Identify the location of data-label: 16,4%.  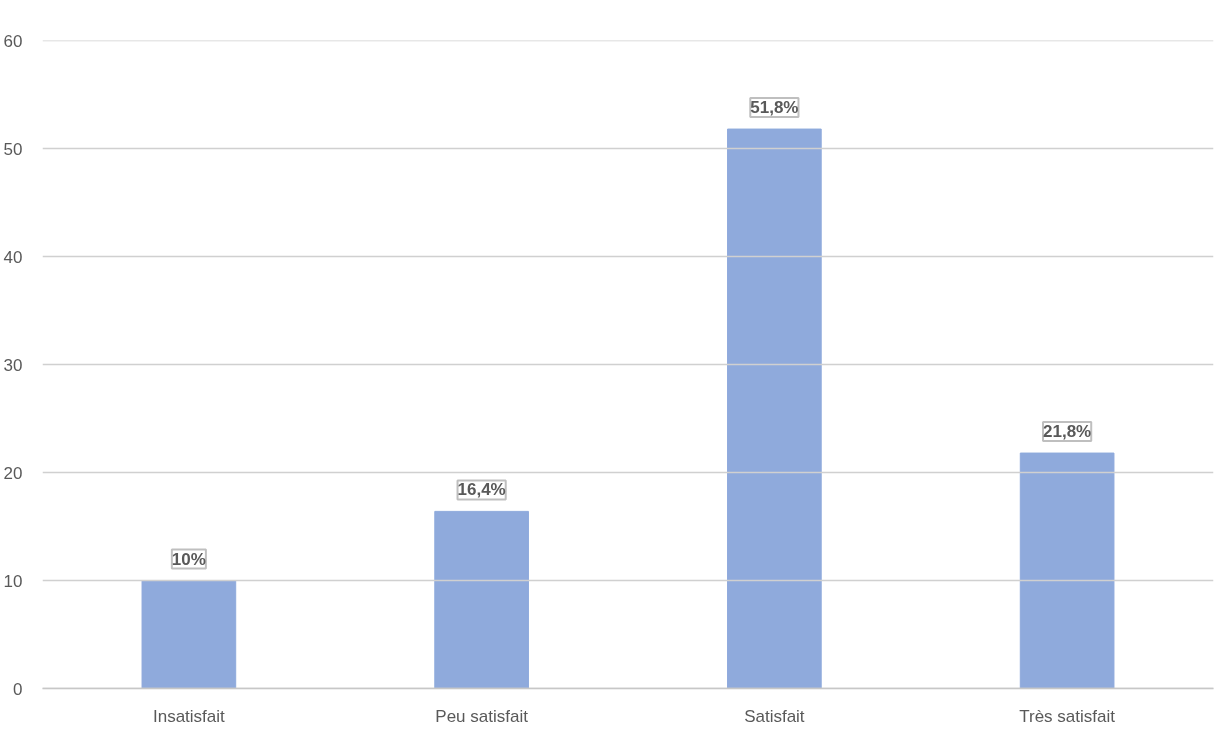
(481, 490).